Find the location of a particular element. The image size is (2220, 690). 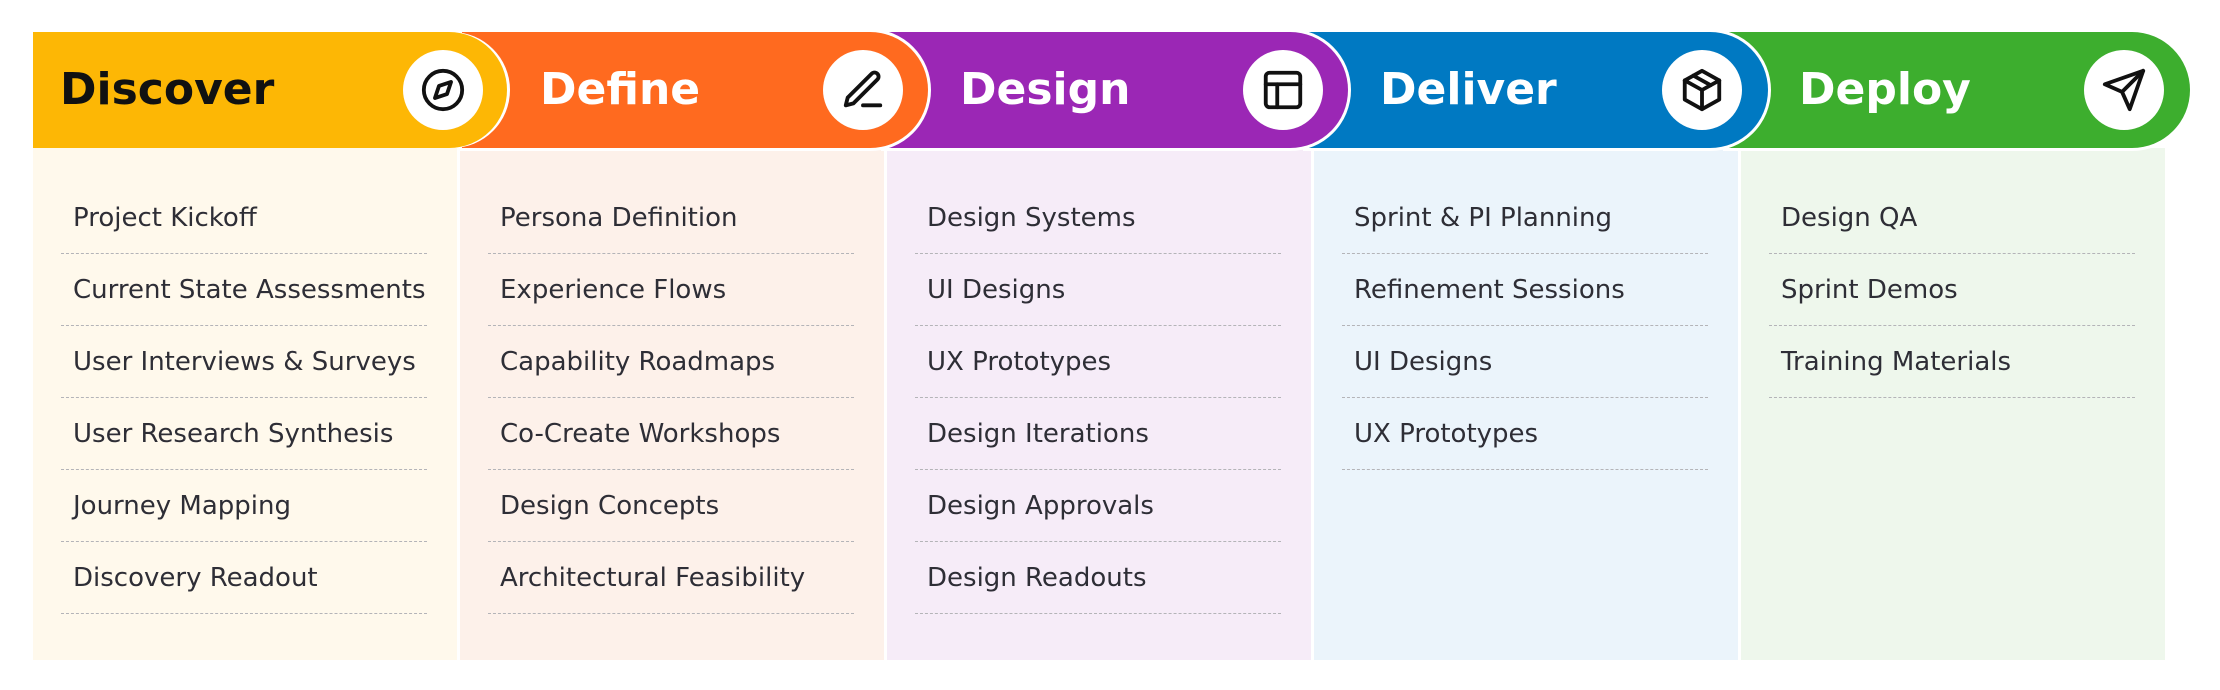

deploy-title: Deploy is located at coordinates (1885, 89).